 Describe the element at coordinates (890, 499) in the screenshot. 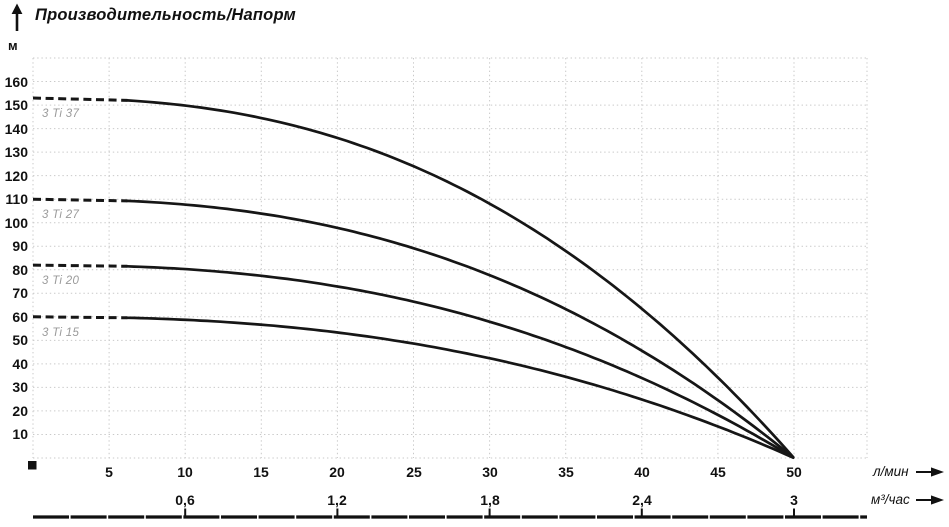

I see `x-axis-unit-m3h: м³/час` at that location.